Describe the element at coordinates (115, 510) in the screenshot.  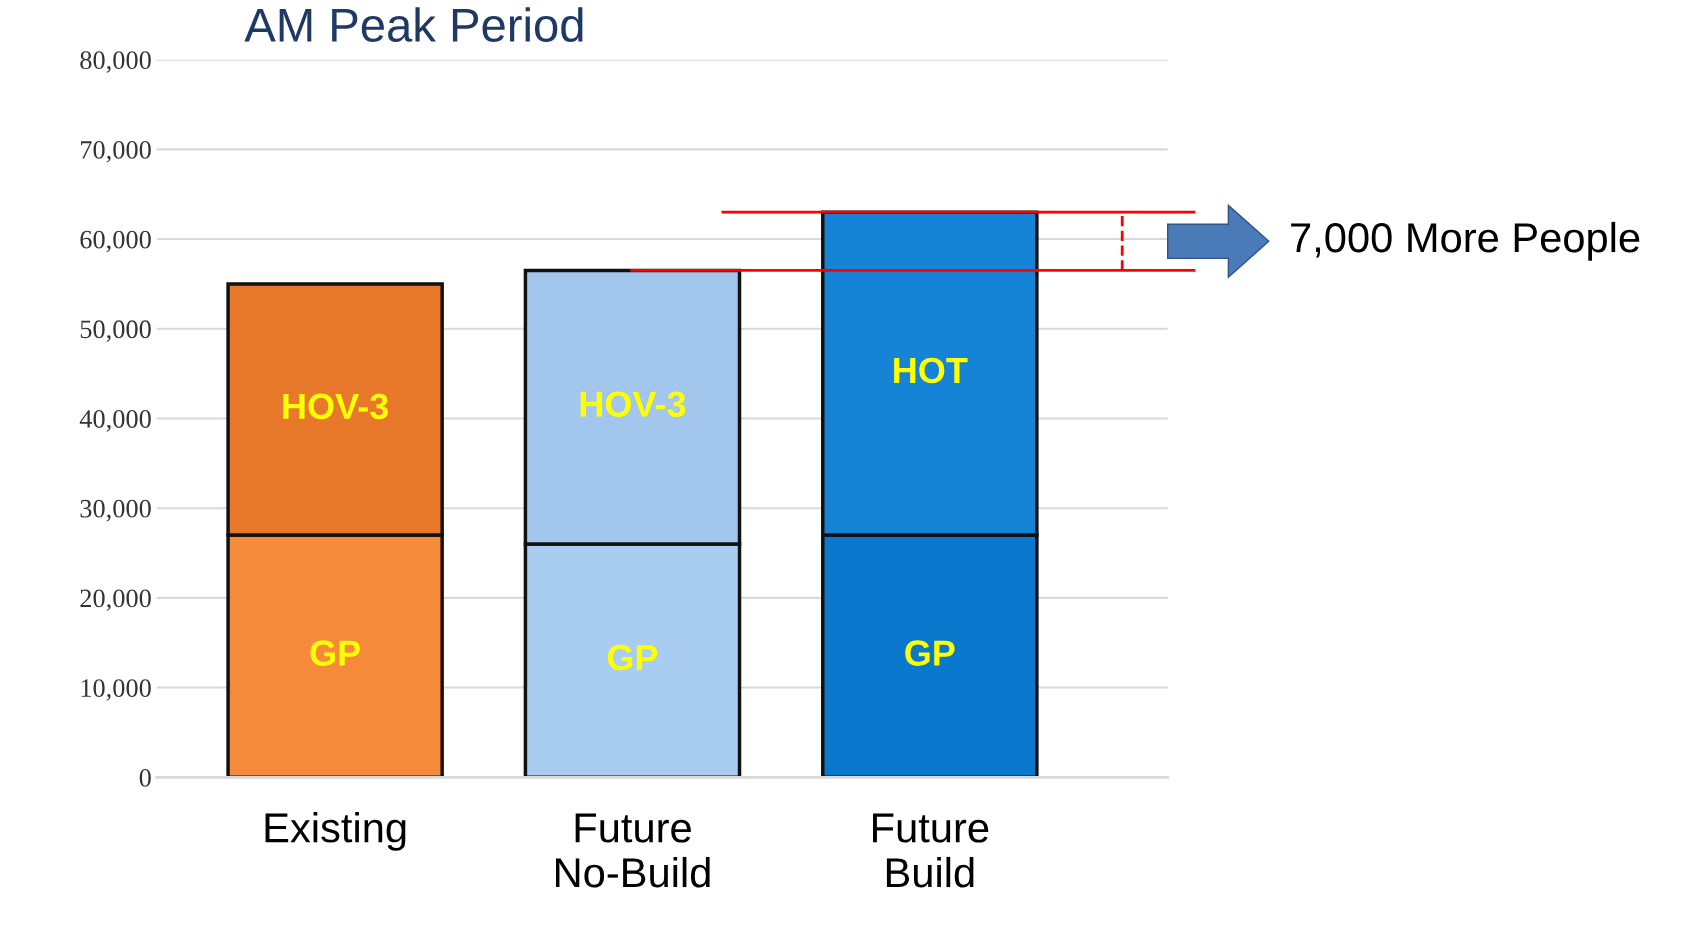
I see `y-tick-label: 30,000` at that location.